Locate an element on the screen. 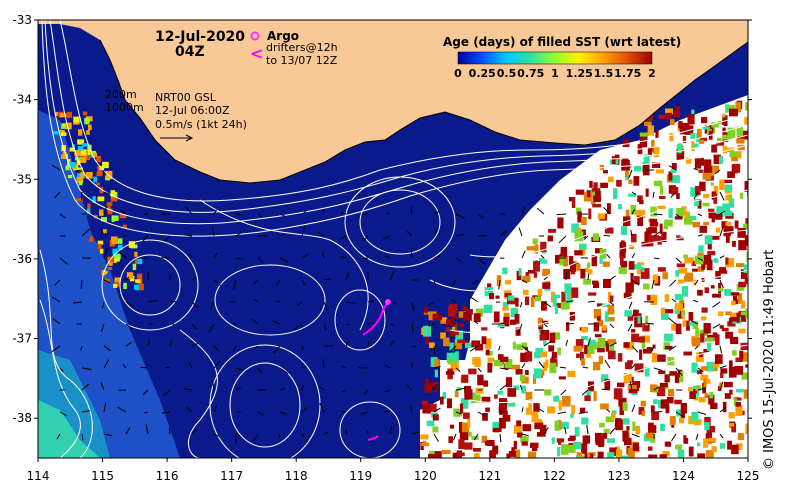  lat-tick-label: -34 is located at coordinates (22, 100).